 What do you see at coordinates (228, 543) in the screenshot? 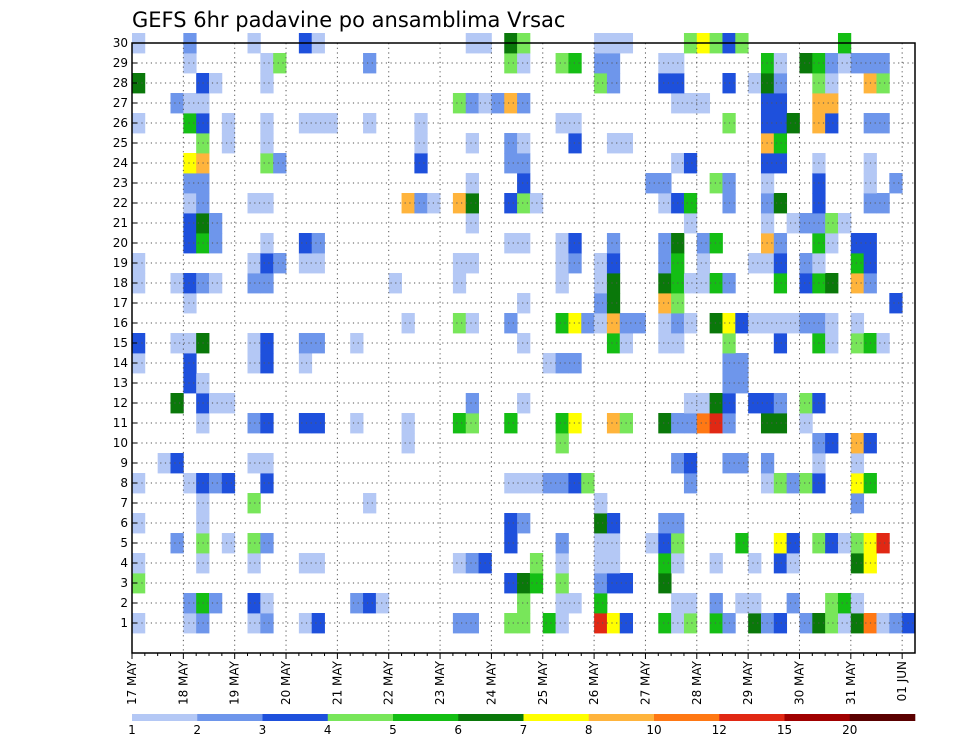
I see `cell-m5-t7` at bounding box center [228, 543].